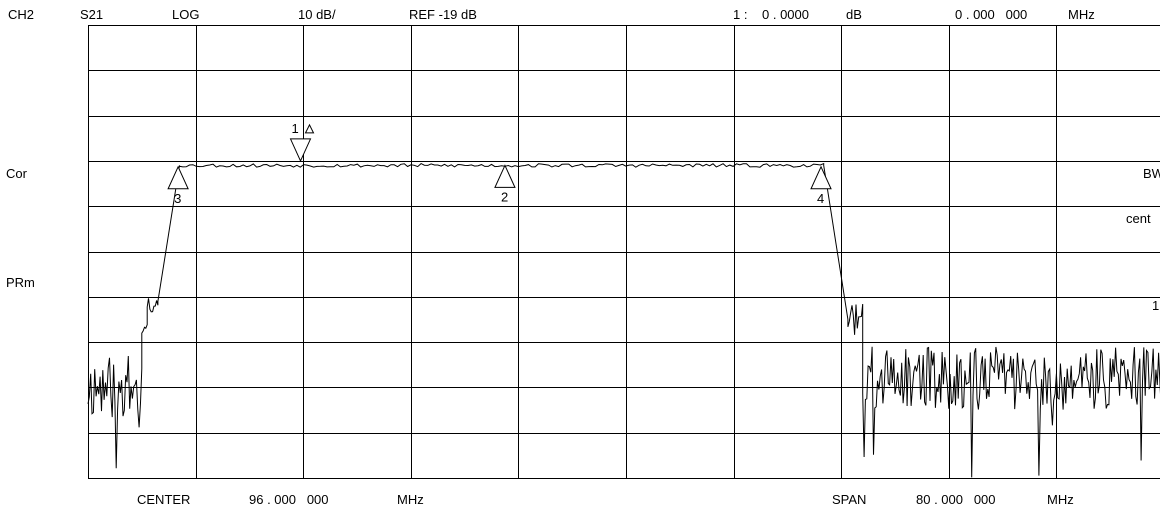 The width and height of the screenshot is (1160, 514). I want to click on reference-label: REF -19 dB, so click(443, 14).